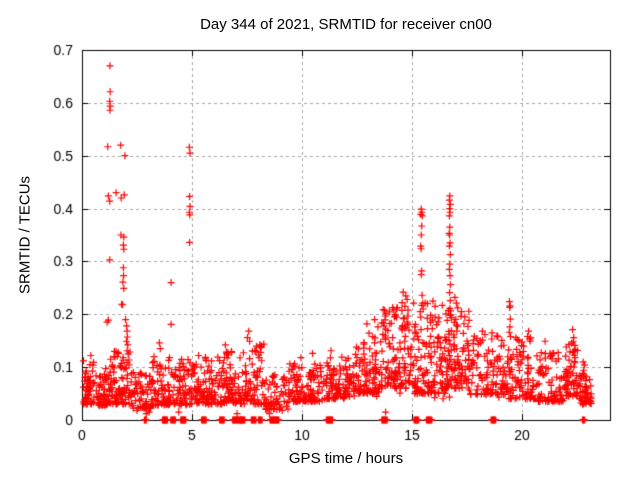 This screenshot has height=480, width=640. Describe the element at coordinates (25, 235) in the screenshot. I see `y-axis-label: SRMTID / TECUs` at that location.